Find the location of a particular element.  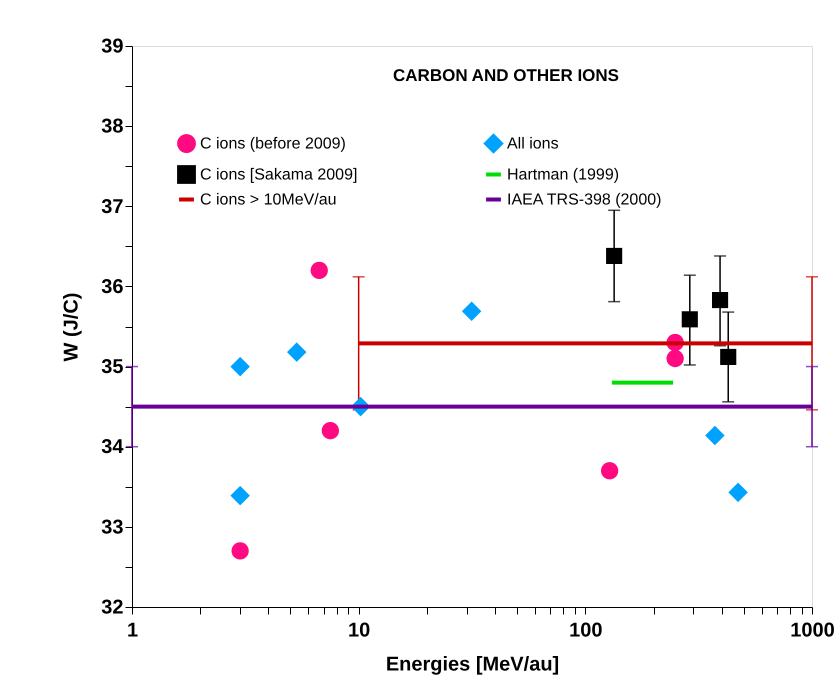

legend-label: All ions is located at coordinates (533, 144).